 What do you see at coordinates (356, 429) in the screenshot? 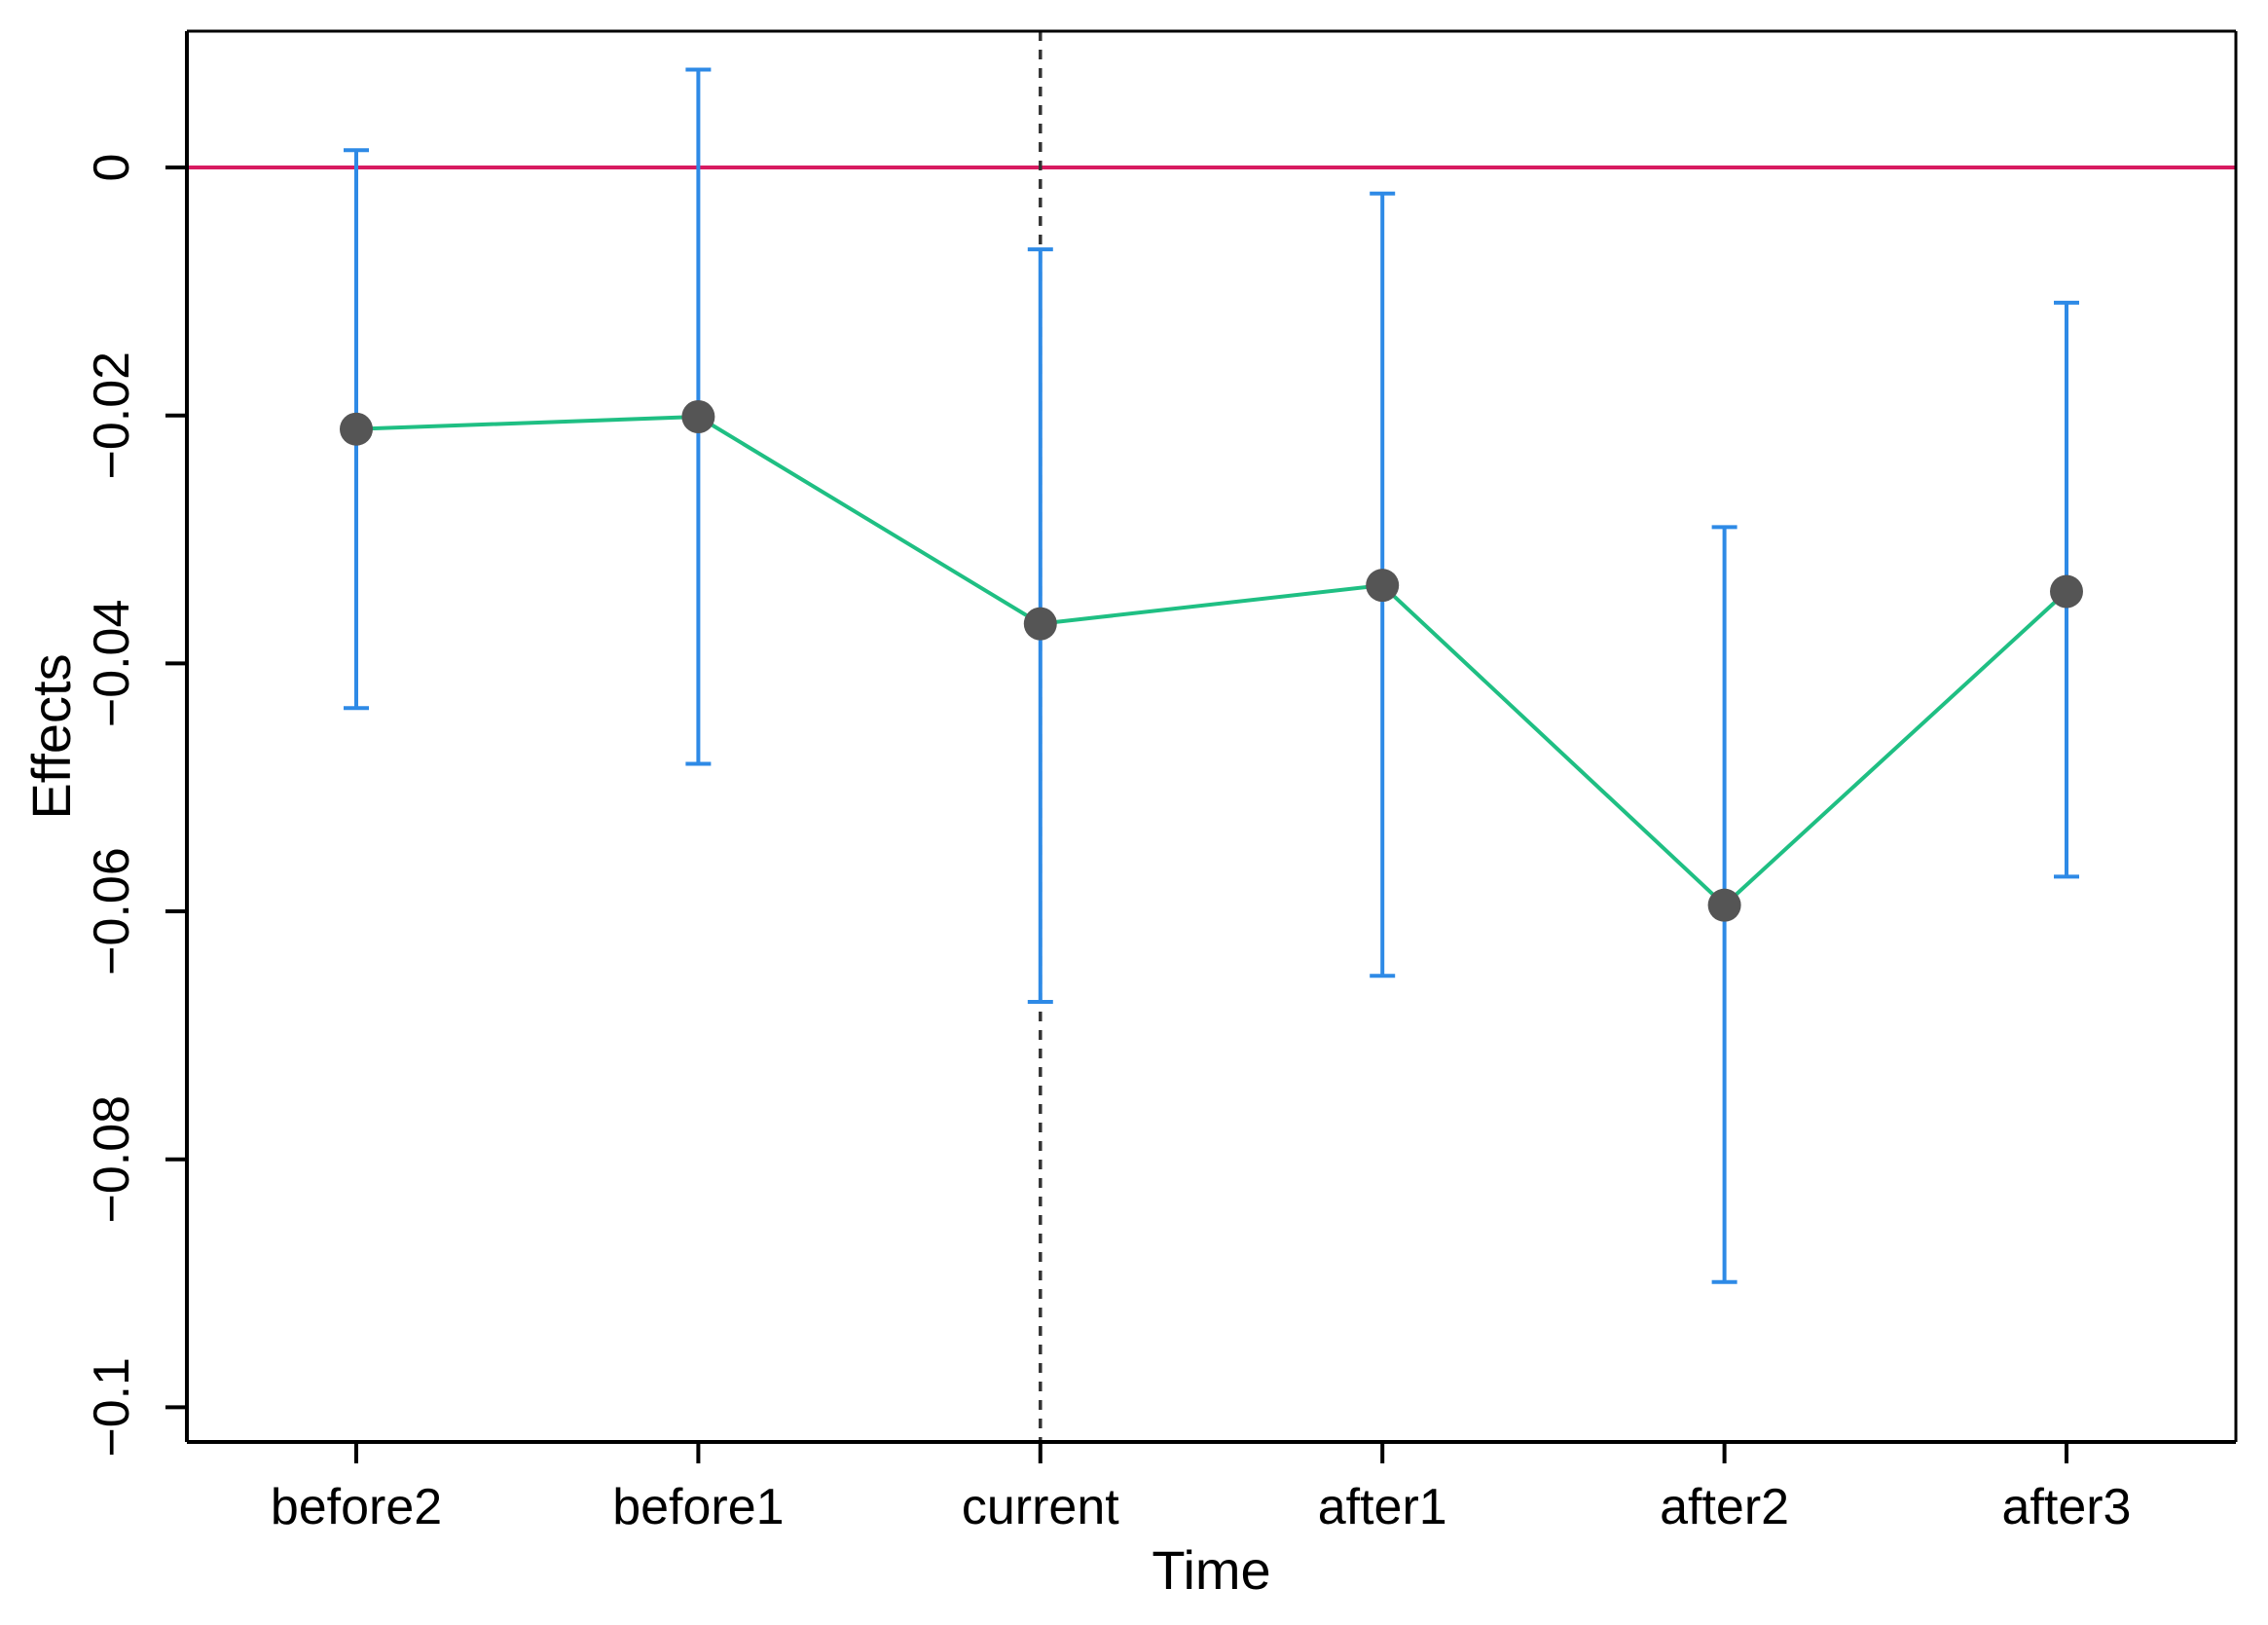
I see `data-point-before2` at bounding box center [356, 429].